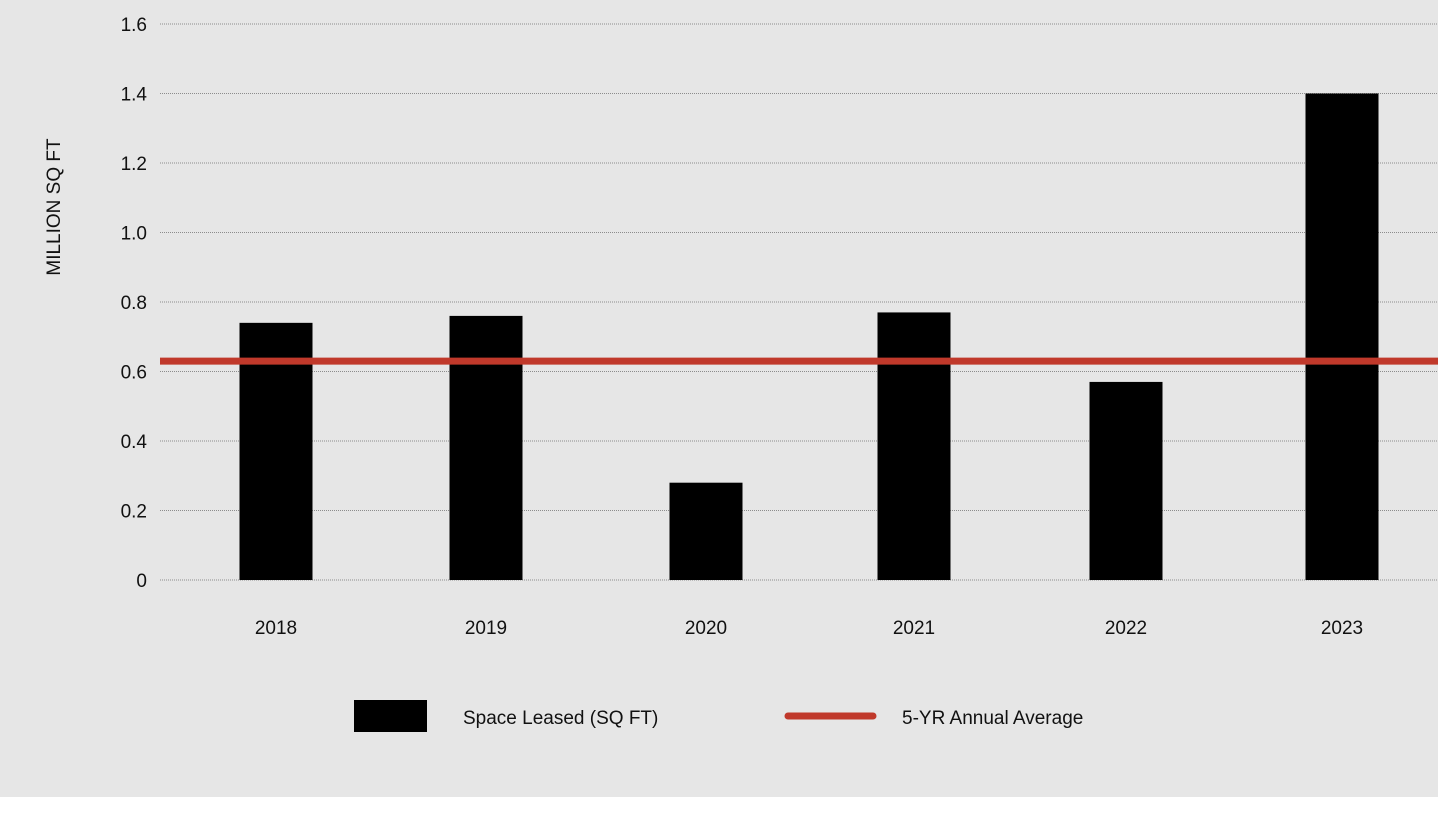 This screenshot has width=1438, height=813. I want to click on legend: Space Leased (SQ FT) 5-YR Annual Average, so click(718, 716).